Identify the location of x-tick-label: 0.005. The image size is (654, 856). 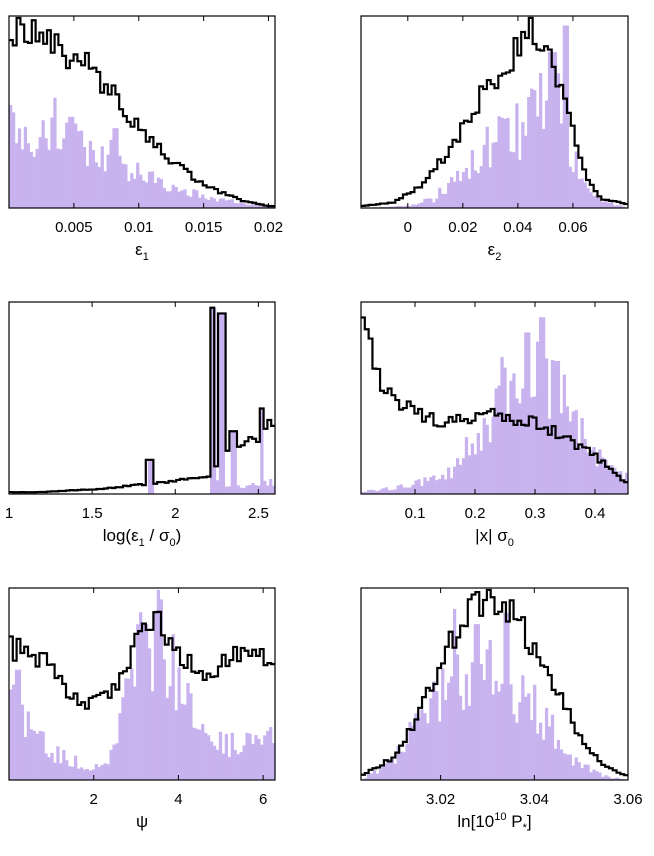
(74, 227).